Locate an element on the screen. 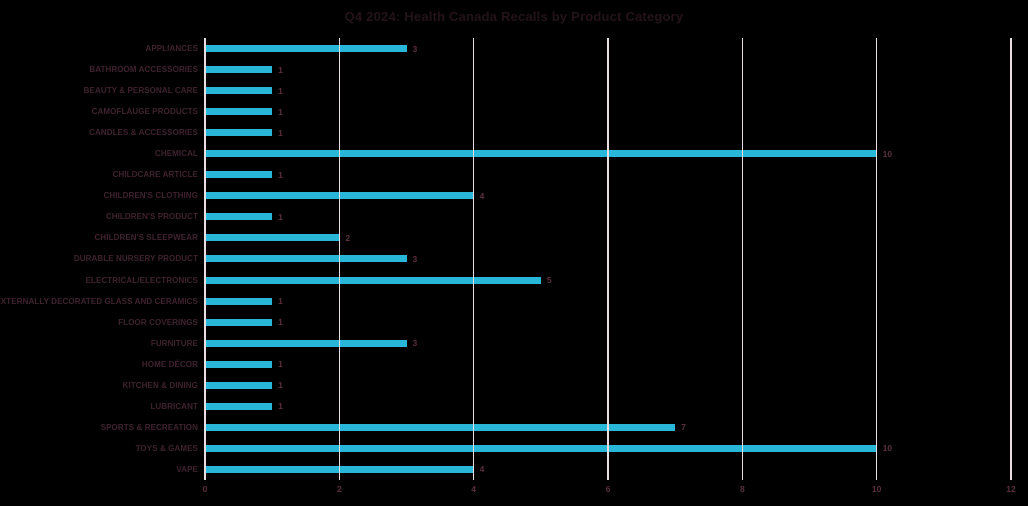 The width and height of the screenshot is (1028, 506). category-label: CHEMICAL is located at coordinates (176, 154).